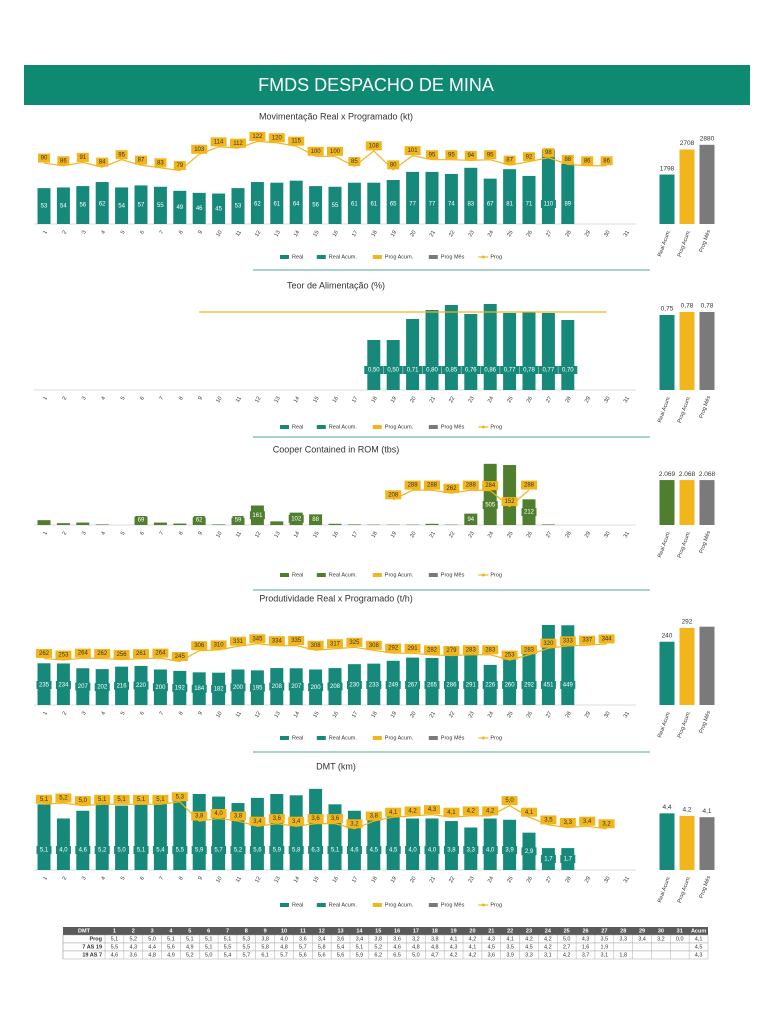 The width and height of the screenshot is (768, 1024). Describe the element at coordinates (160, 688) in the screenshot. I see `bar-label: 200` at that location.